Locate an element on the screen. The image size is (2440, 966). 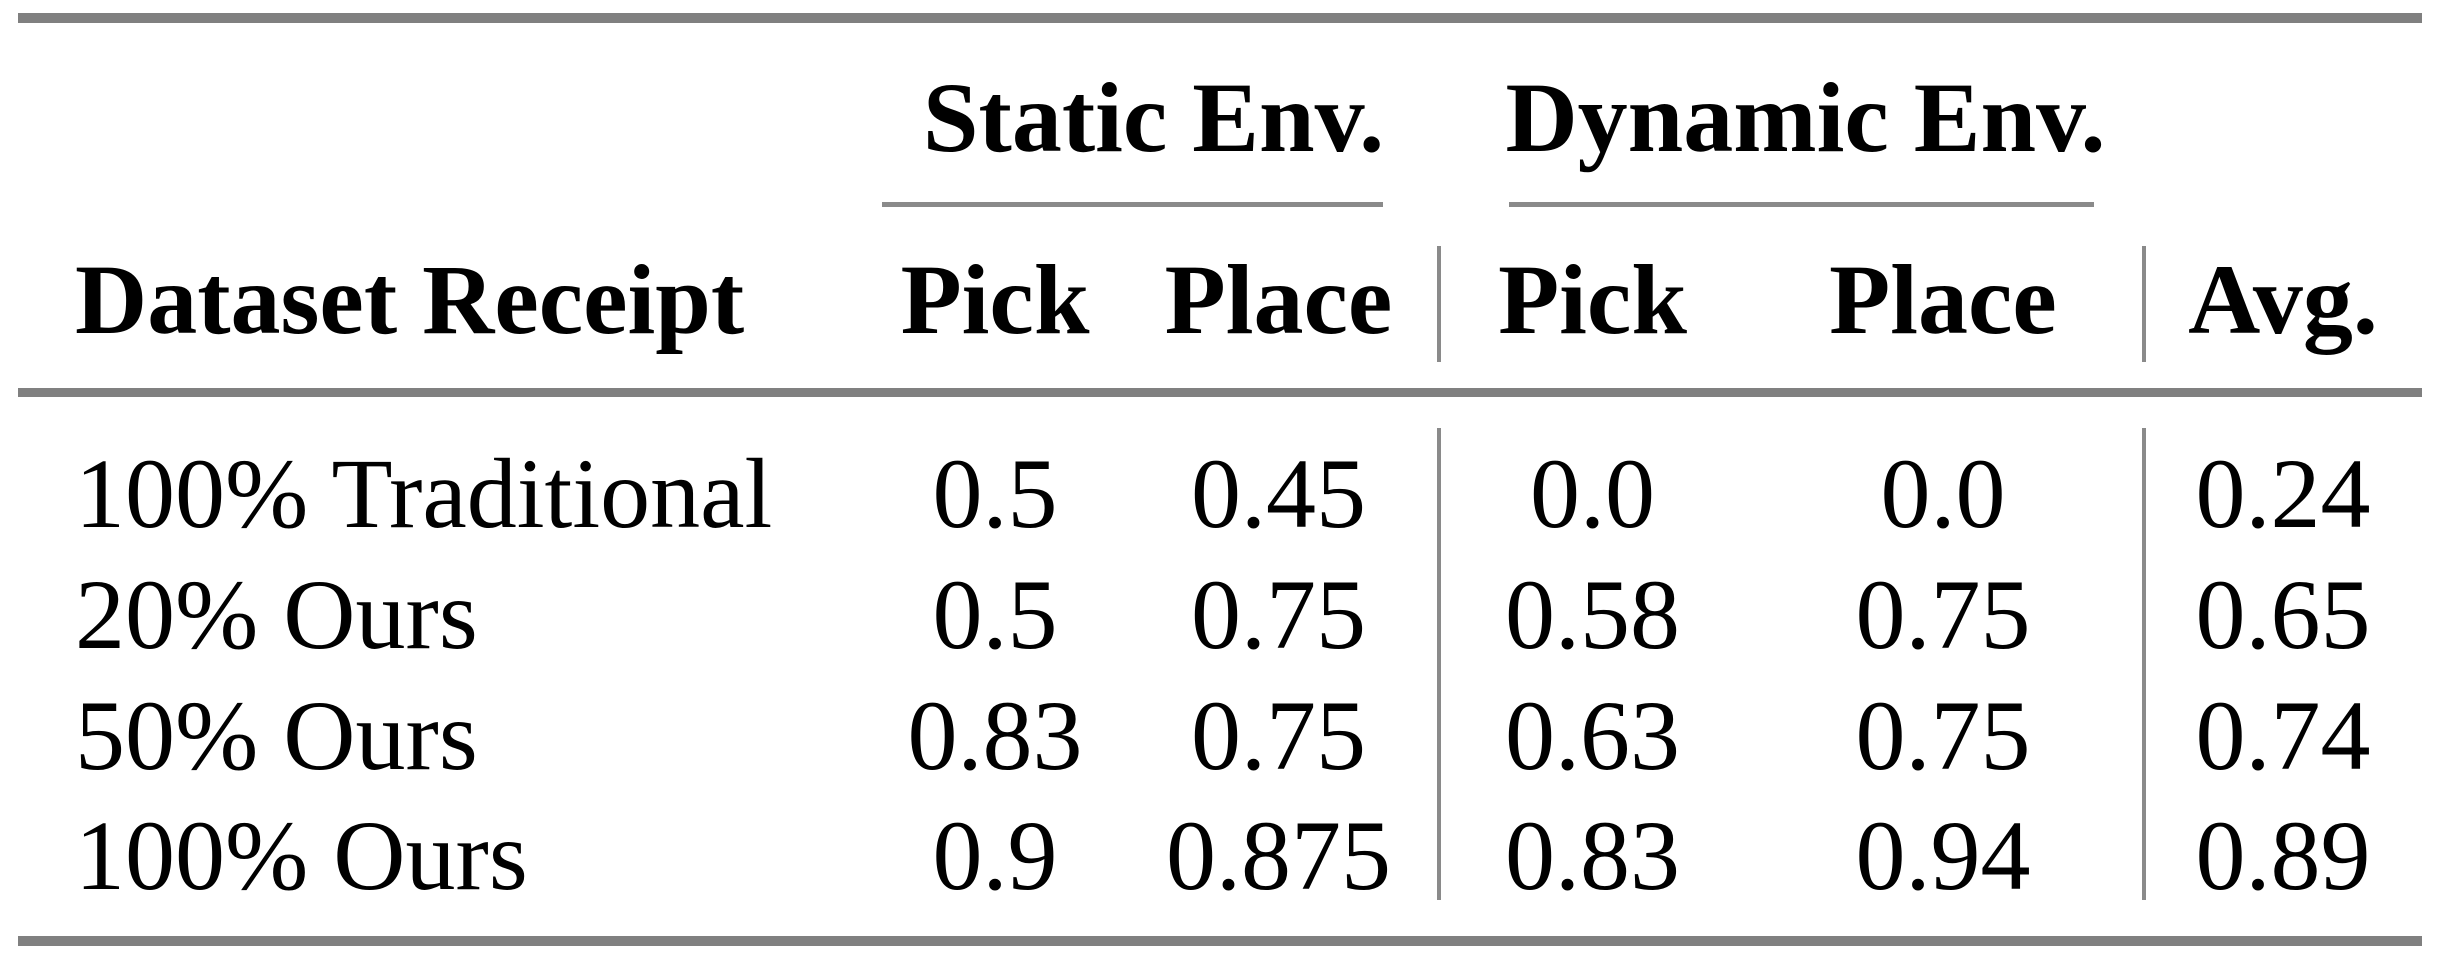
row-label: 50% Ours is located at coordinates (276, 735).